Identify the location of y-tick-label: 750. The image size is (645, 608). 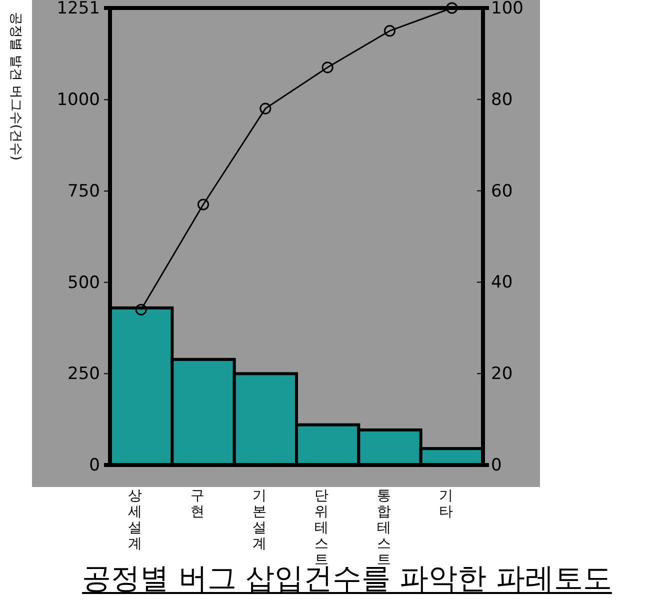
(84, 191).